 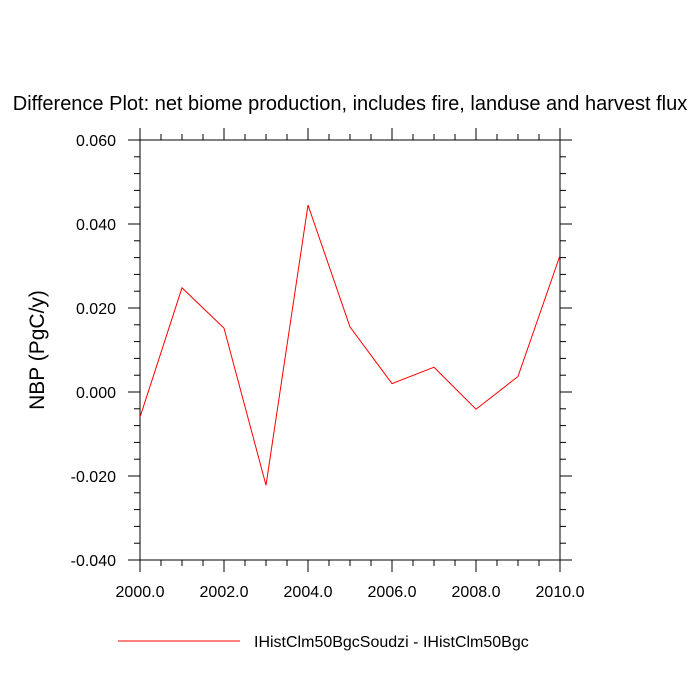 What do you see at coordinates (392, 592) in the screenshot?
I see `x-tick-label: 2006.0` at bounding box center [392, 592].